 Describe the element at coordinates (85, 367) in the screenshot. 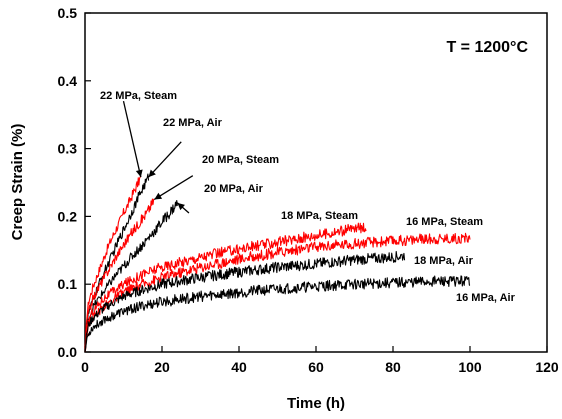

I see `x-tick-label: 0` at that location.